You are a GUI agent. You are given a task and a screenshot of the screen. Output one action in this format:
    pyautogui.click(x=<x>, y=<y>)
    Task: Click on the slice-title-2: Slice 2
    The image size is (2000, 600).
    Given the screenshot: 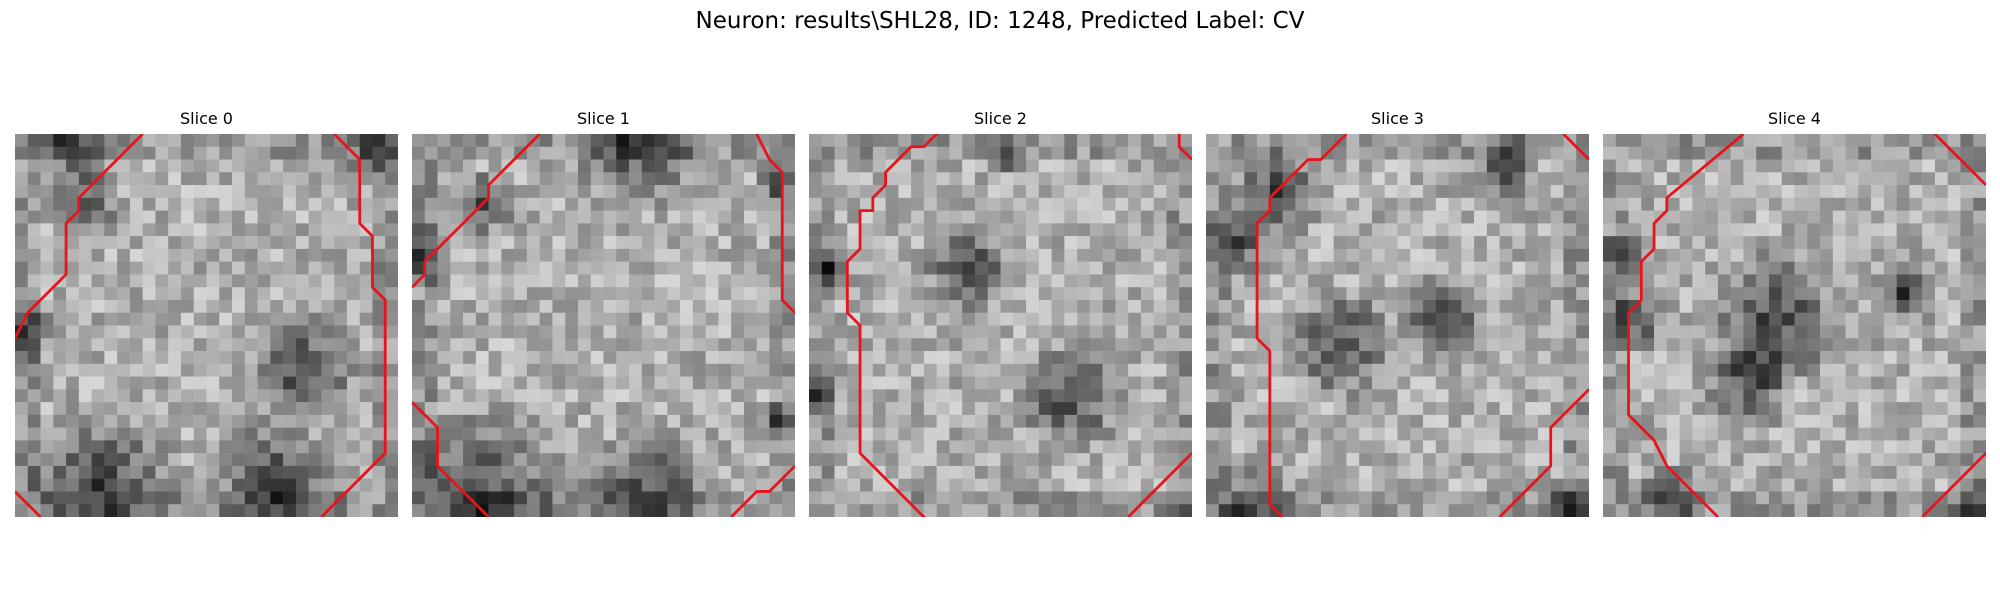 What is the action you would take?
    pyautogui.click(x=1000, y=118)
    